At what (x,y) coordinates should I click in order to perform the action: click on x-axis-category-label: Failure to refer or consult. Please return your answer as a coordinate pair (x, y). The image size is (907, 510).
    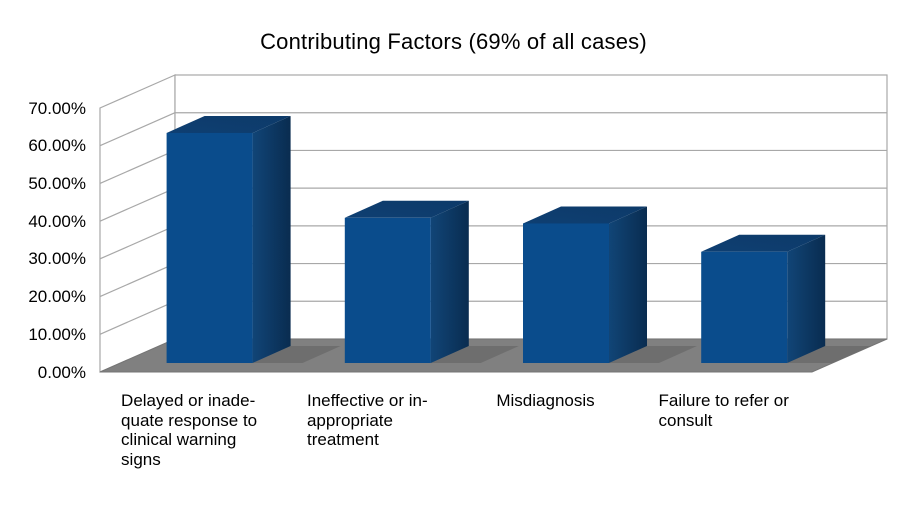
    Looking at the image, I should click on (723, 410).